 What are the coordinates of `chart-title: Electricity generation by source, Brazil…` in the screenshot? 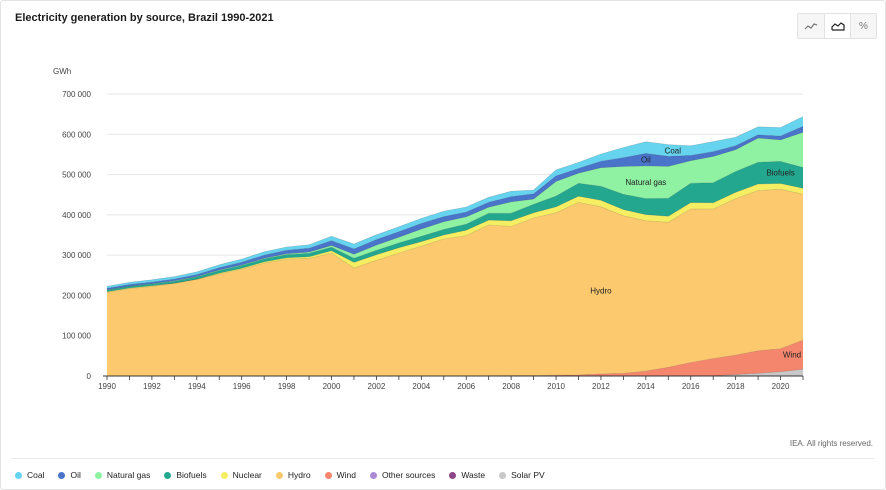 It's located at (144, 18).